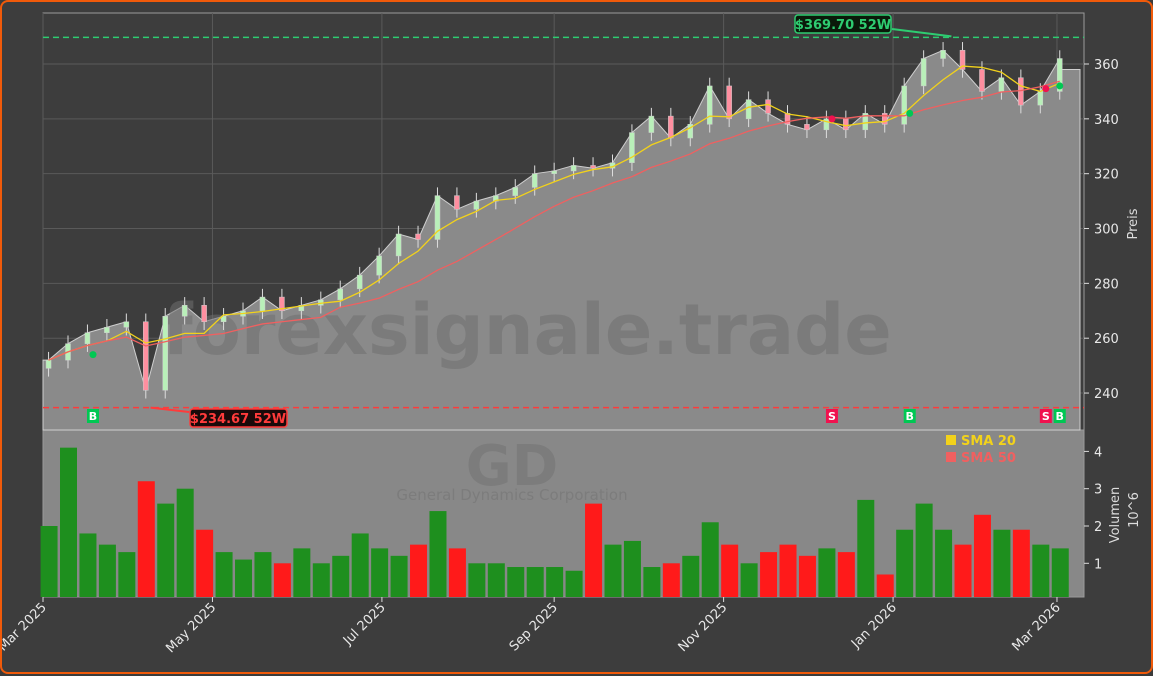  Describe the element at coordinates (1098, 527) in the screenshot. I see `volume-tick-label: 2` at that location.